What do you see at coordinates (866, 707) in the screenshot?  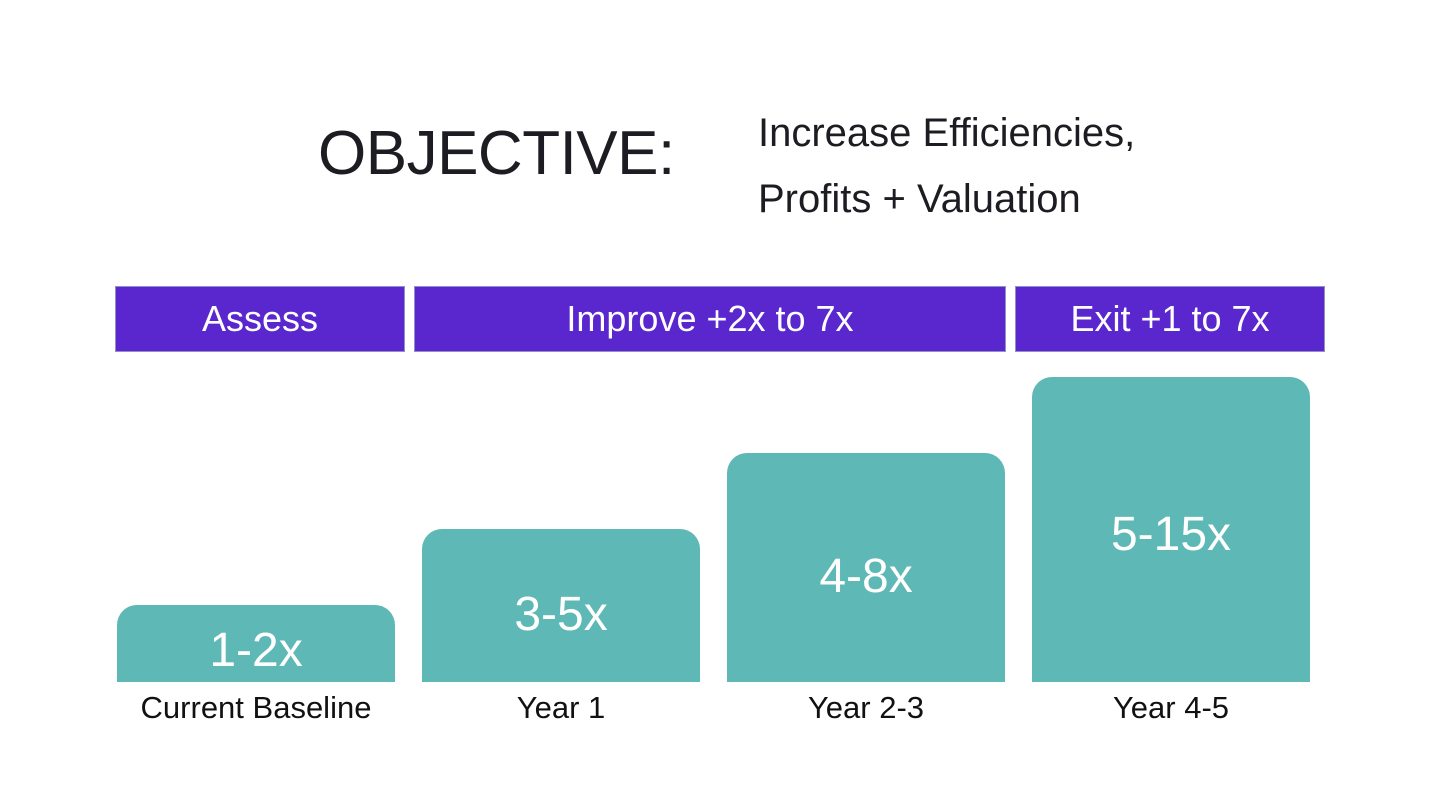 I see `step-label-year-2-3: Year 2-3` at bounding box center [866, 707].